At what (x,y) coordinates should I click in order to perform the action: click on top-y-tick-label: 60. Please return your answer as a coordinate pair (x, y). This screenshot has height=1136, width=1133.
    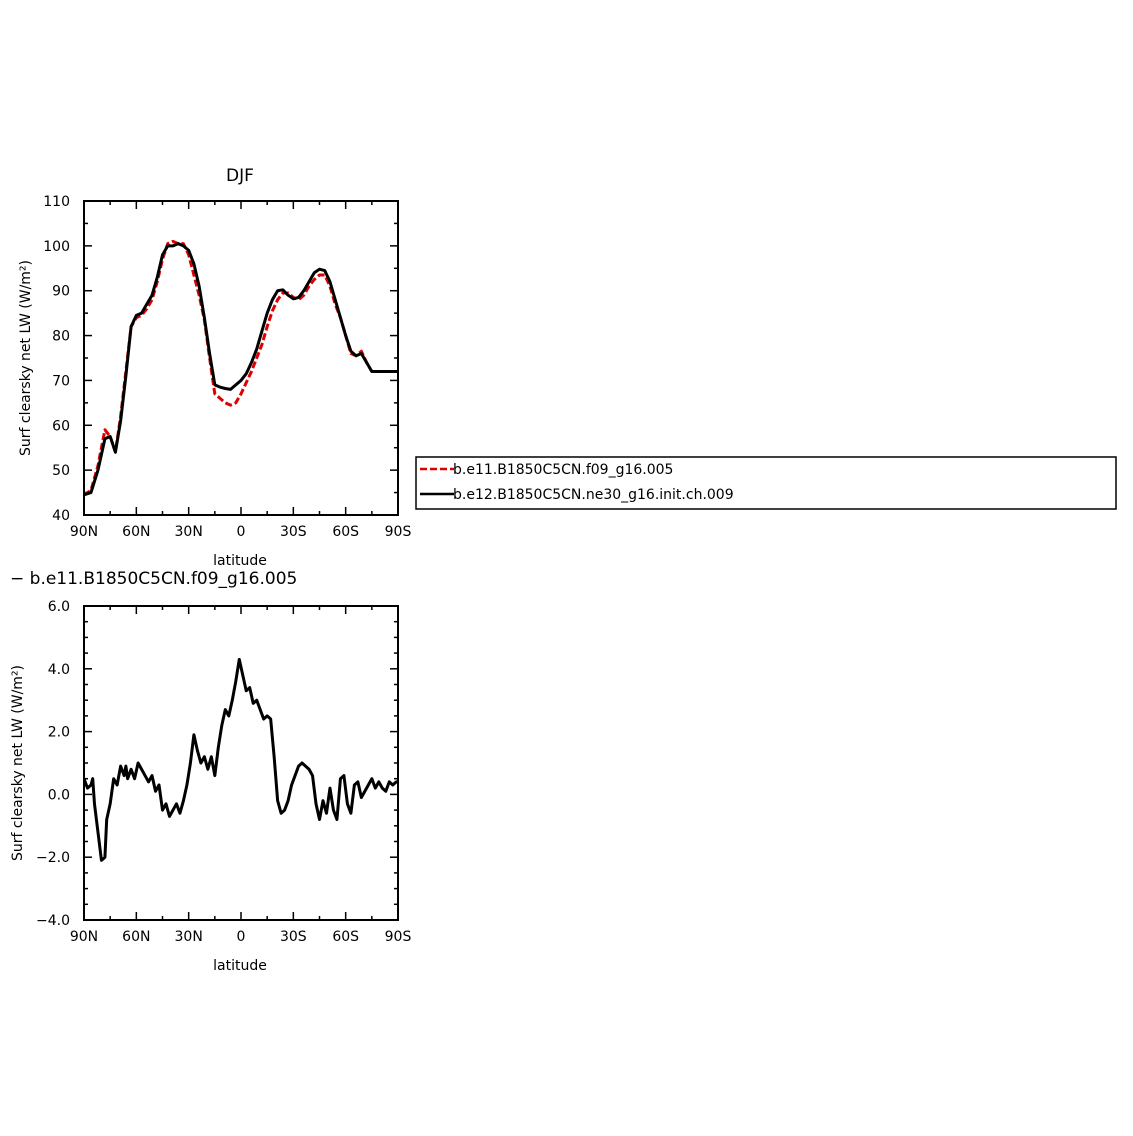
    Looking at the image, I should click on (61, 426).